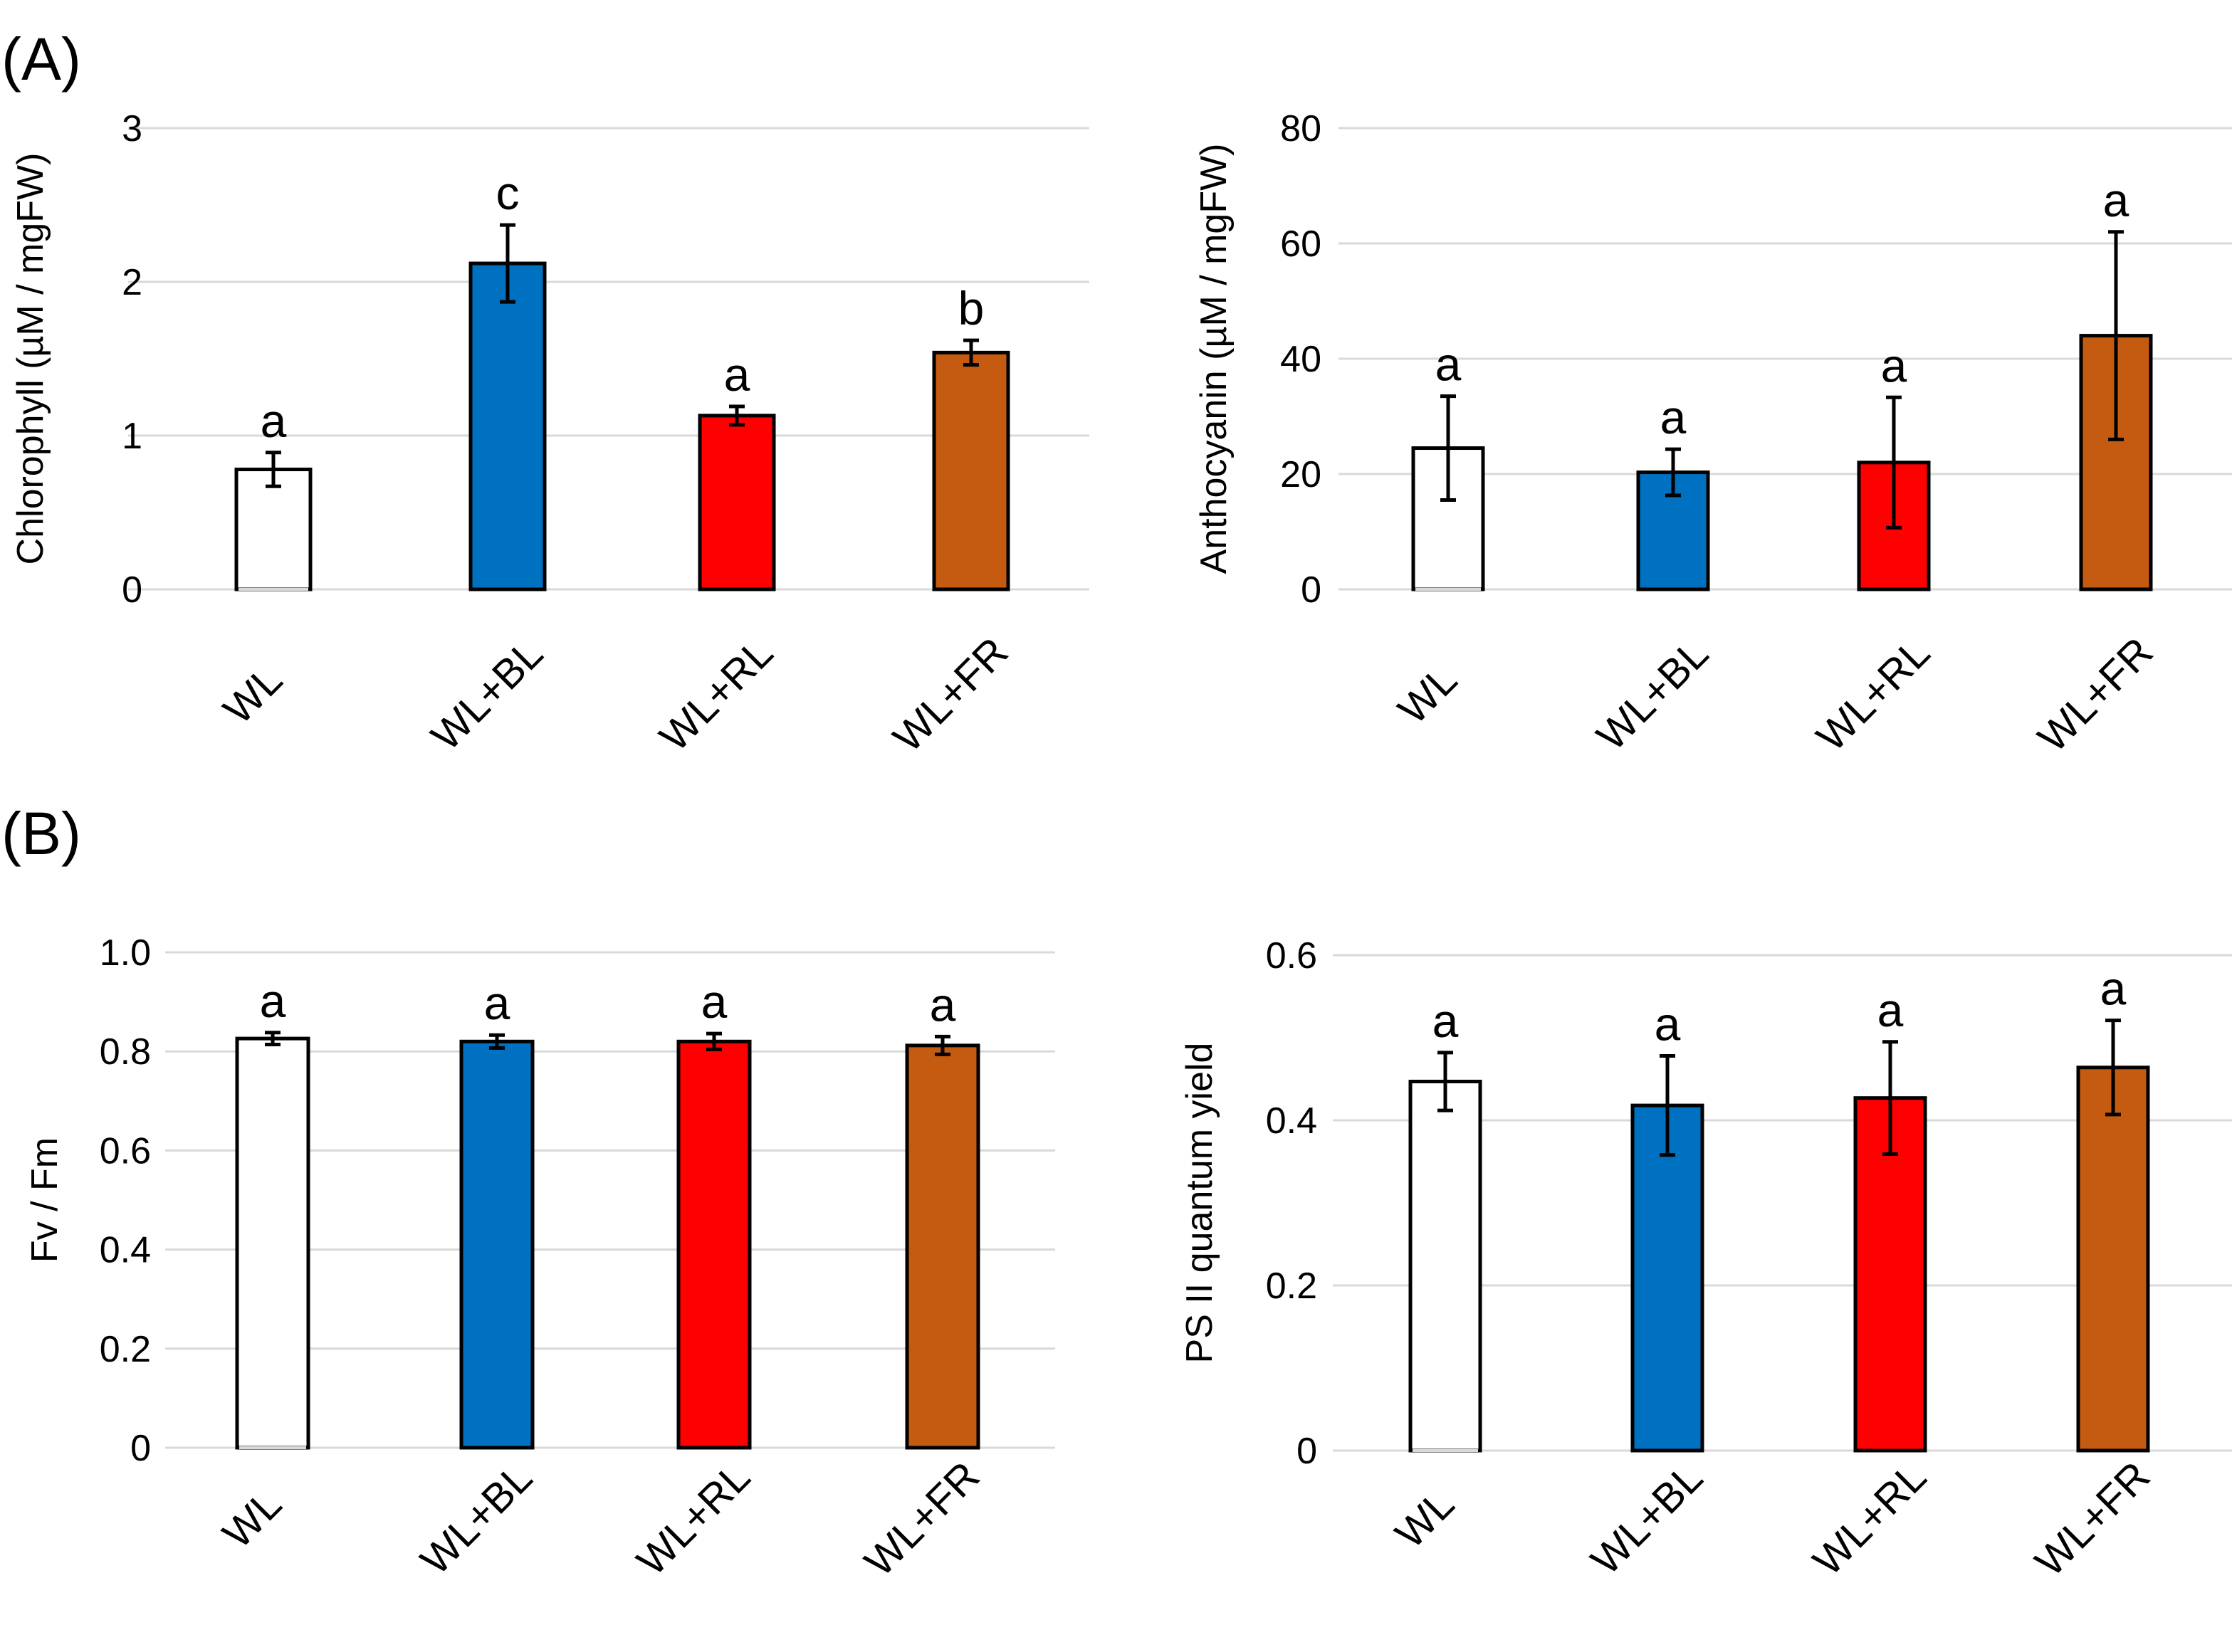  Describe the element at coordinates (41, 834) in the screenshot. I see `panel-label-b: (B)` at that location.